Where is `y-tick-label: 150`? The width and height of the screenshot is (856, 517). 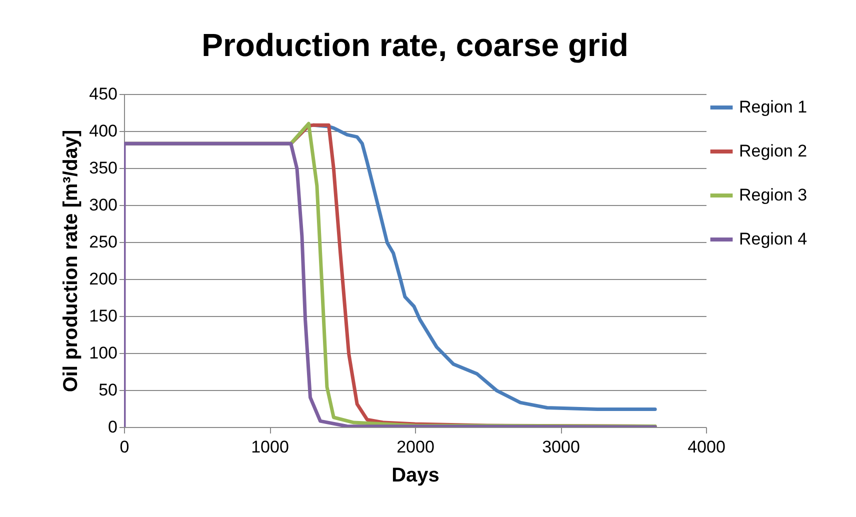
y-tick-label: 150 is located at coordinates (103, 316).